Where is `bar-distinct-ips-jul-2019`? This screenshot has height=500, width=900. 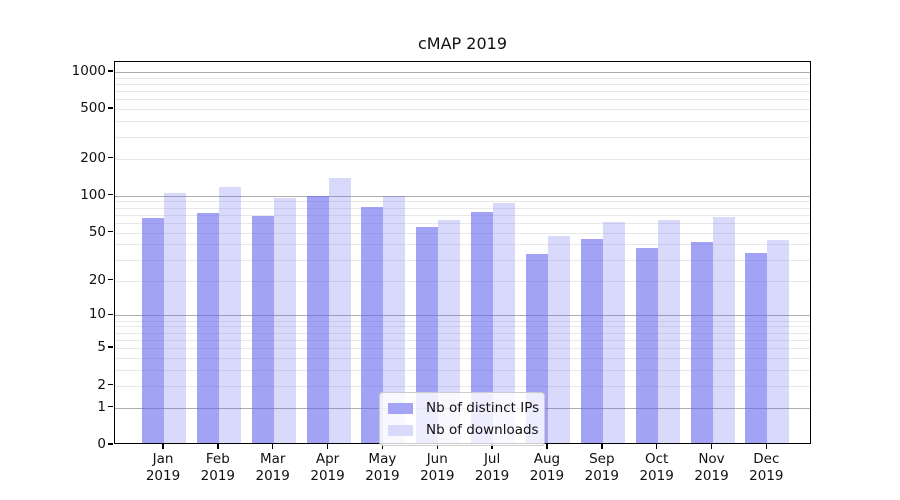 bar-distinct-ips-jul-2019 is located at coordinates (482, 327).